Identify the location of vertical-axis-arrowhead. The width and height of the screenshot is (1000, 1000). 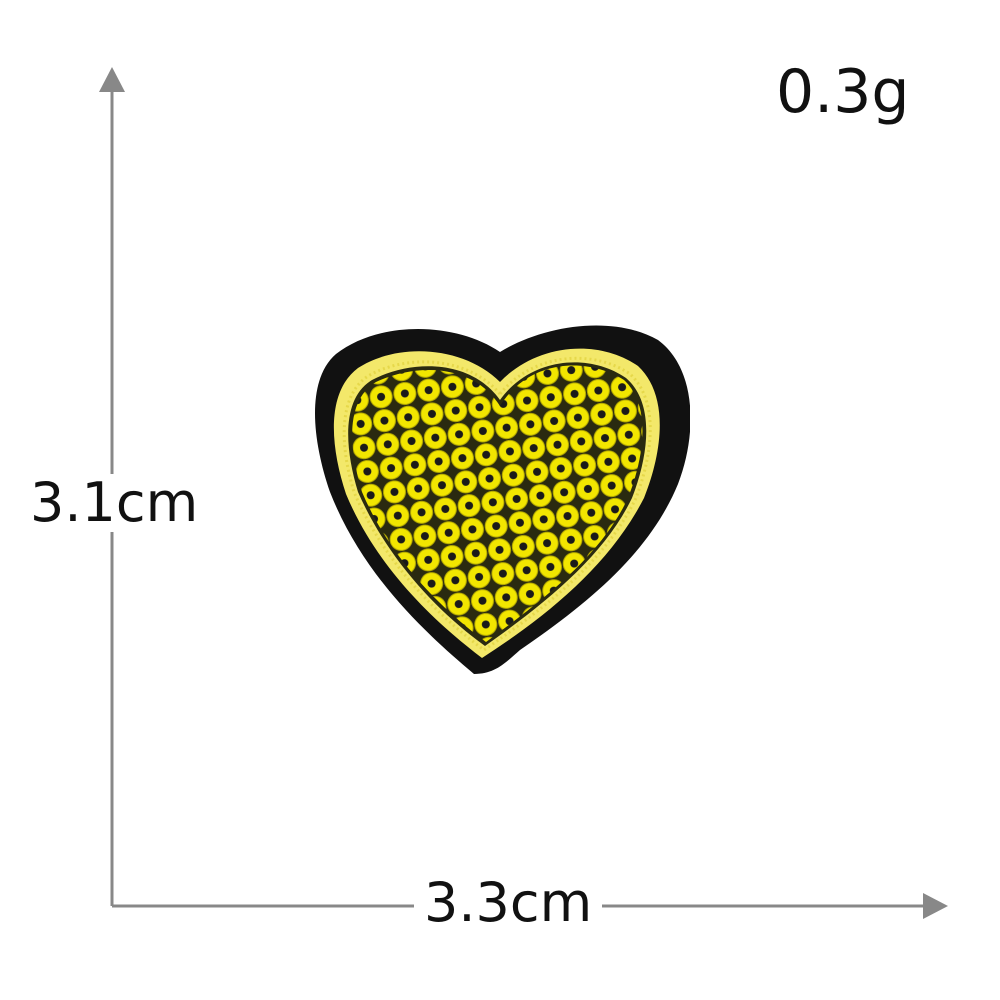
(112, 79).